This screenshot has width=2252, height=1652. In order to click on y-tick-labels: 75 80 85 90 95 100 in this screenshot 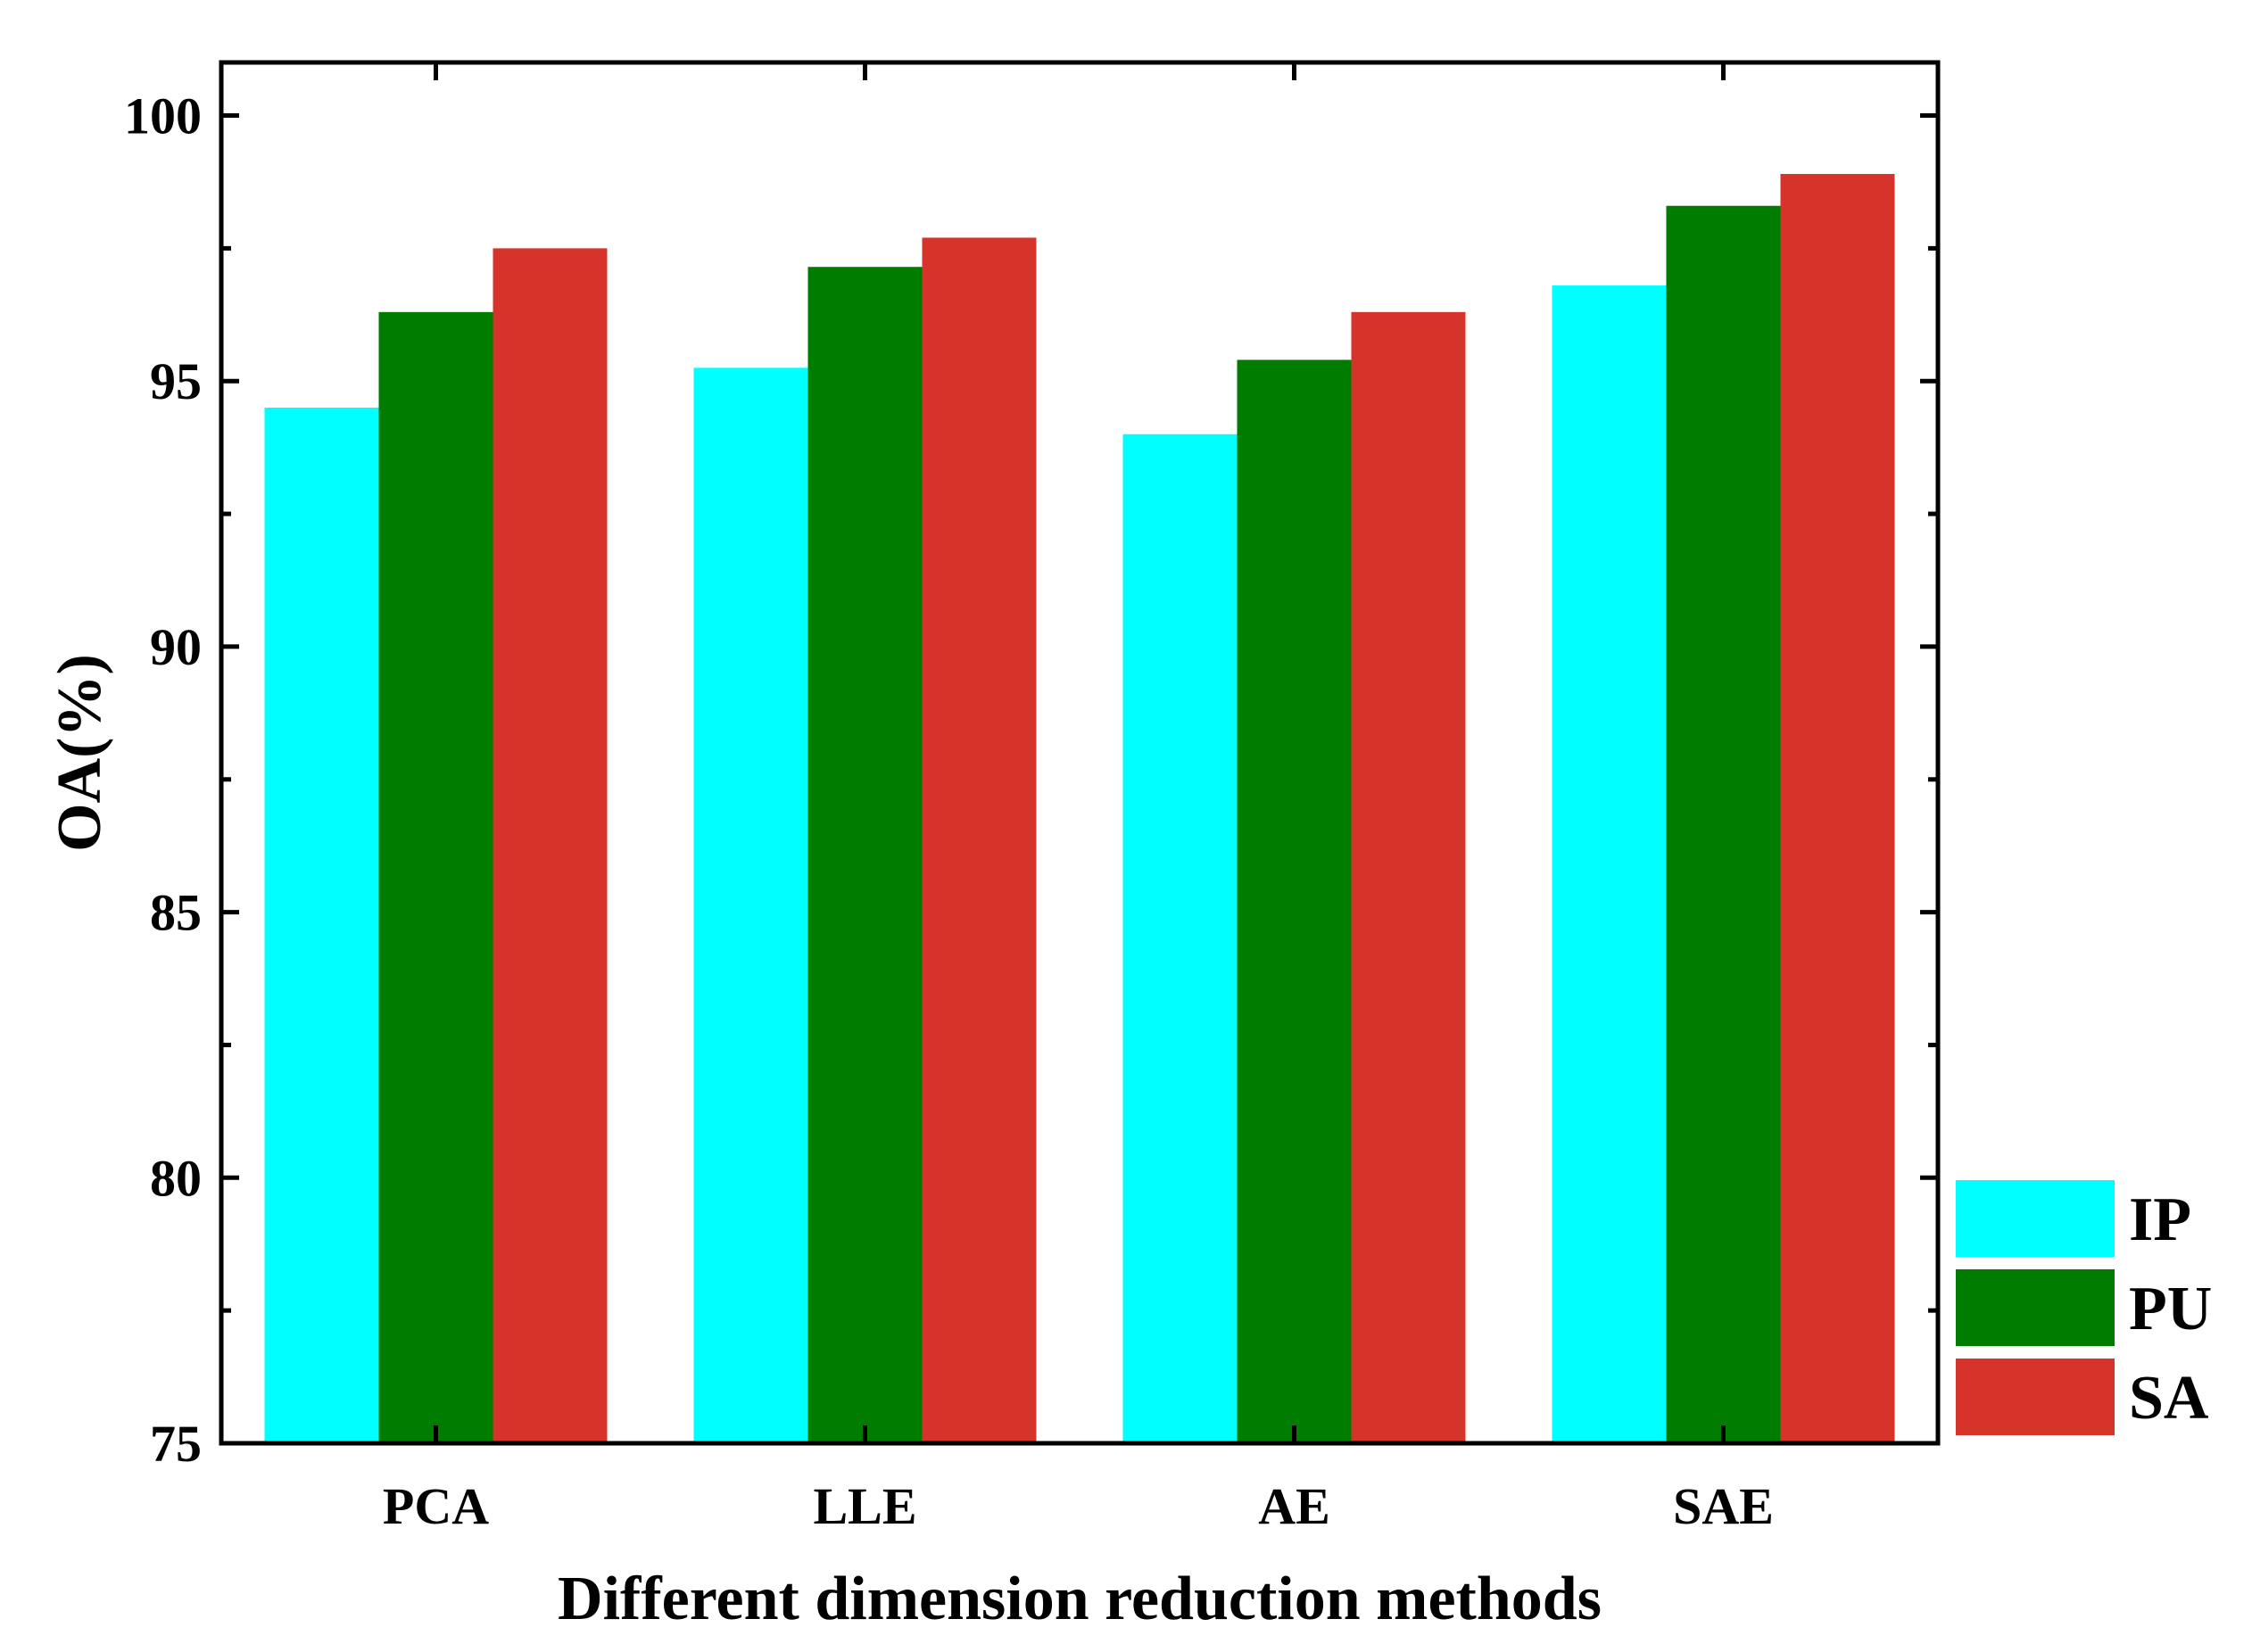, I will do `click(163, 780)`.